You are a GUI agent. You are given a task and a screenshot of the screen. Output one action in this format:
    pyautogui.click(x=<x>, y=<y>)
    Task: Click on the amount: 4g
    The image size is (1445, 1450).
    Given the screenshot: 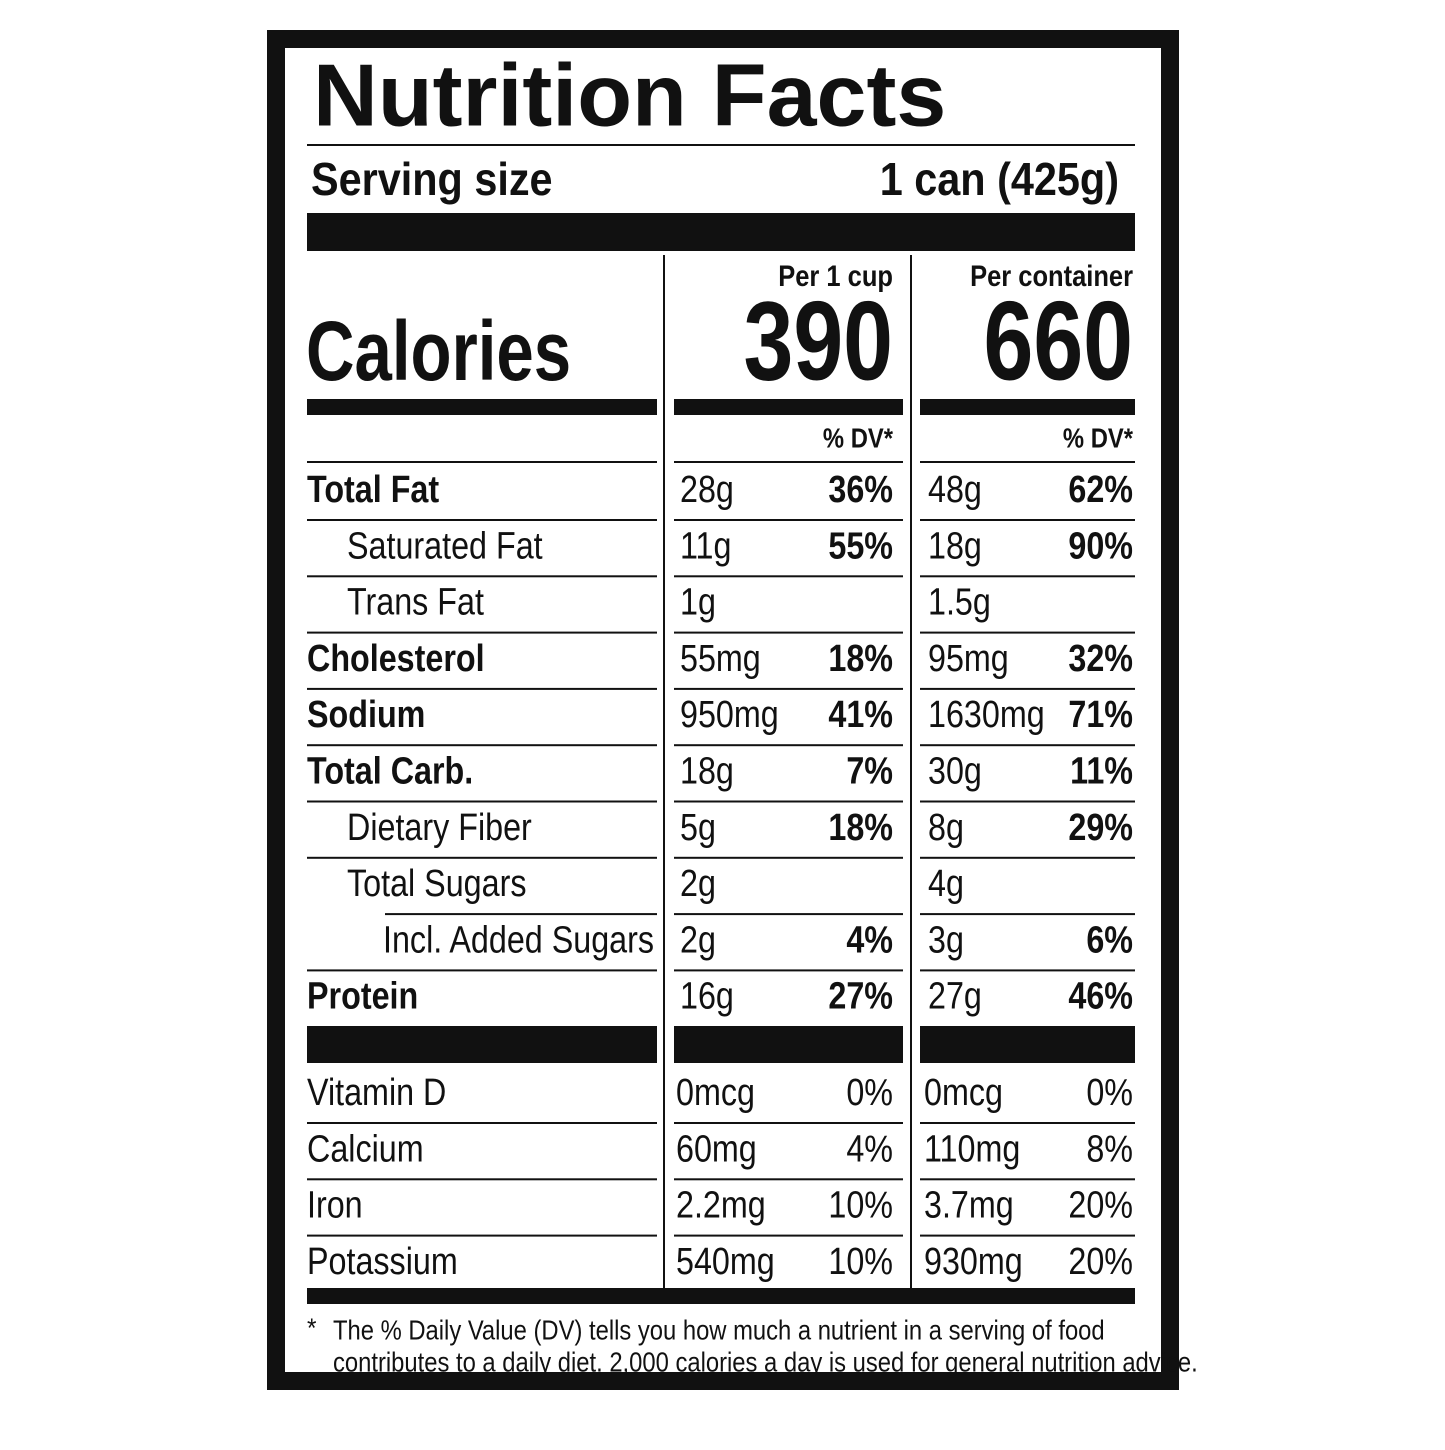 What is the action you would take?
    pyautogui.click(x=946, y=884)
    